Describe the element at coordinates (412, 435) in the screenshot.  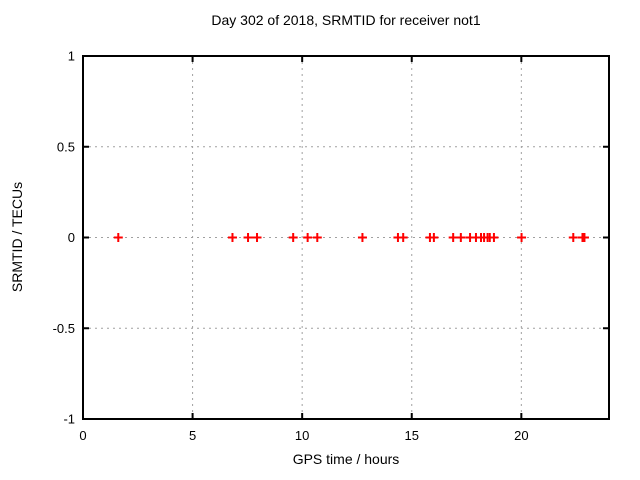
I see `x-tick-label: 15` at that location.